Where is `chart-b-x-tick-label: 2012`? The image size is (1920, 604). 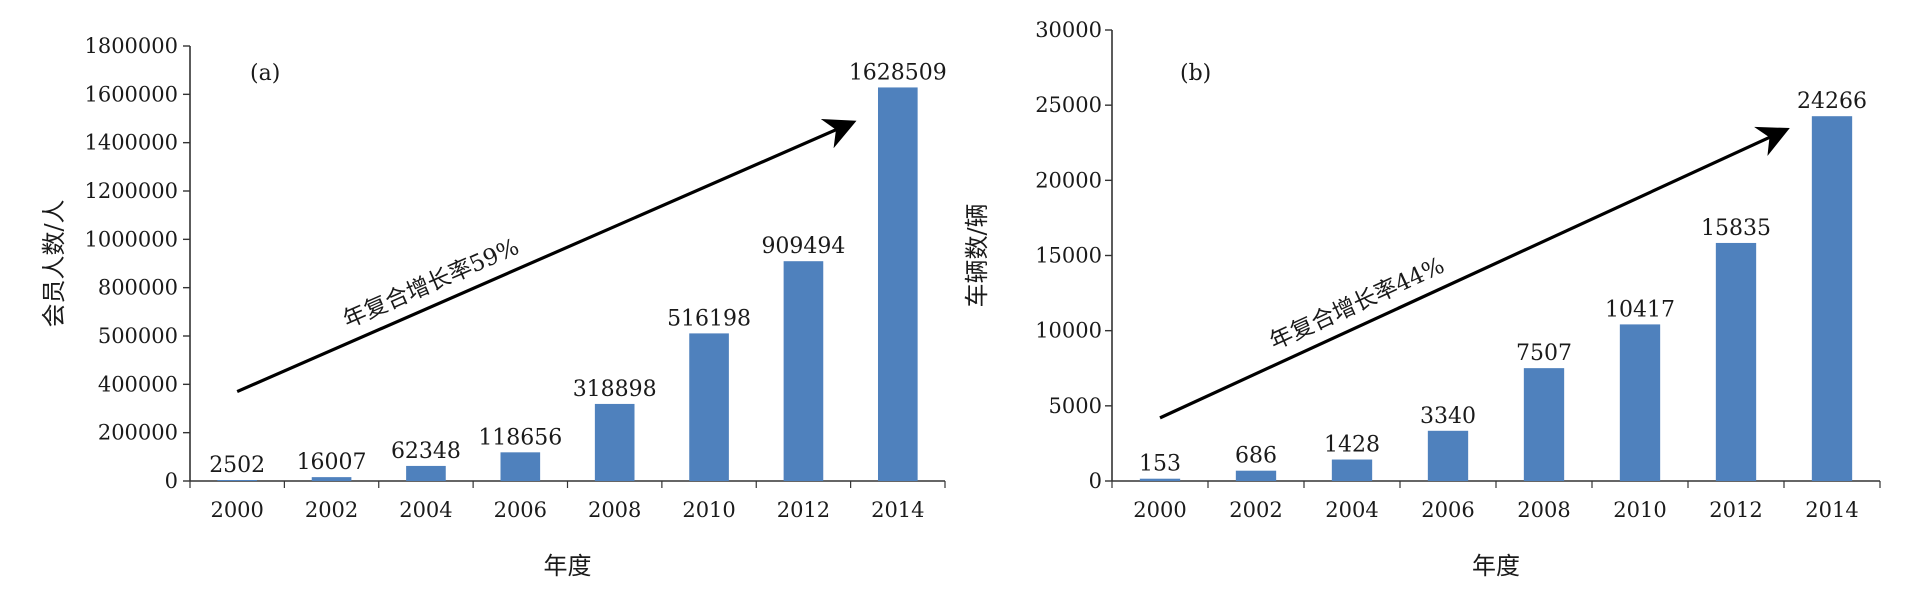 chart-b-x-tick-label: 2012 is located at coordinates (1735, 510).